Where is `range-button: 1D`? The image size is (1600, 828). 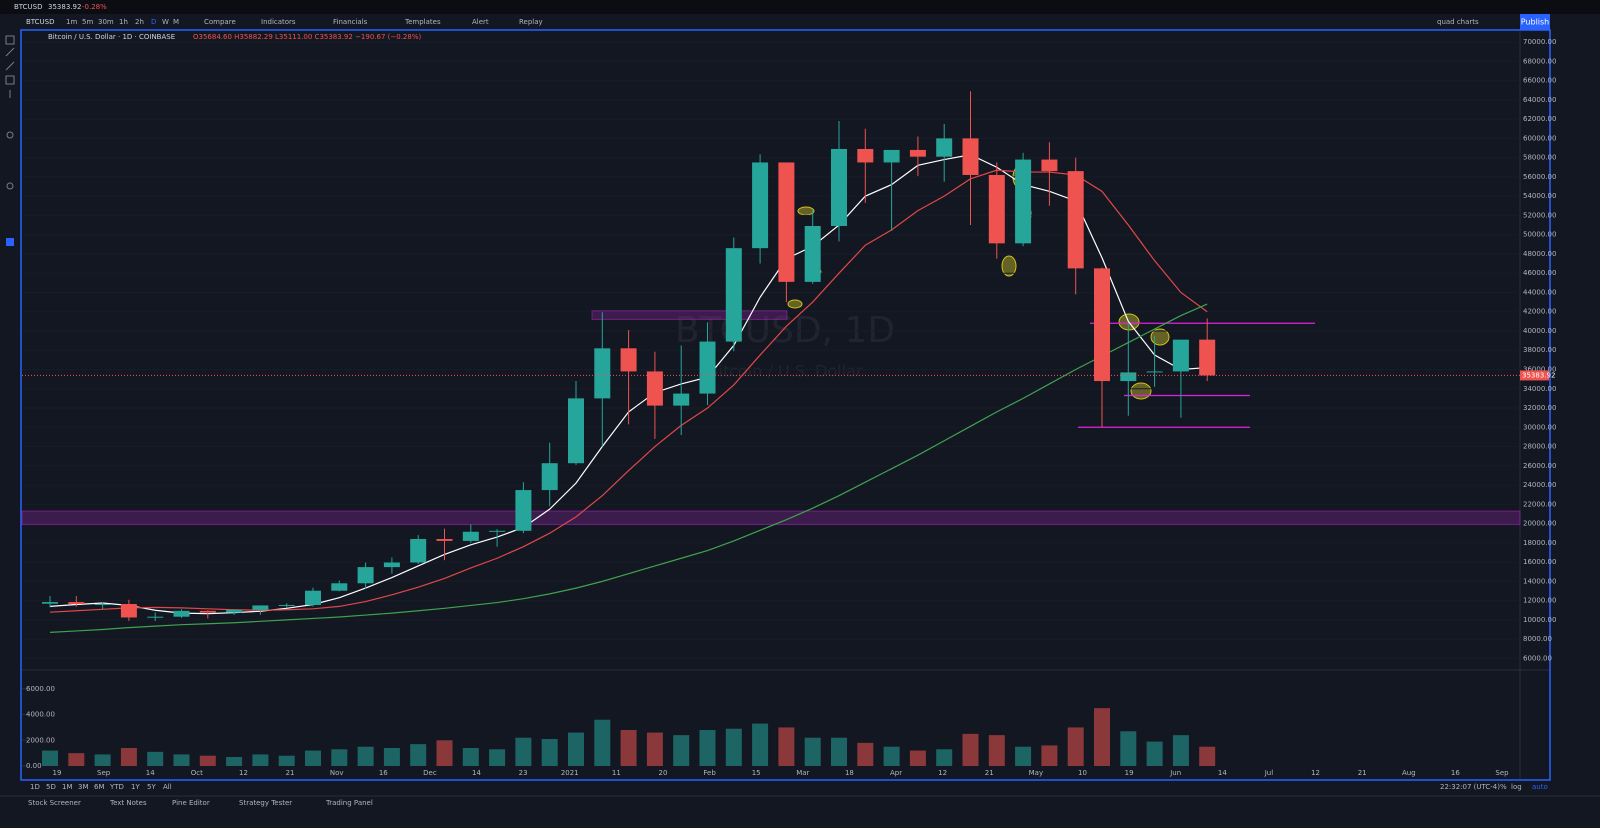
range-button: 1D is located at coordinates (35, 787).